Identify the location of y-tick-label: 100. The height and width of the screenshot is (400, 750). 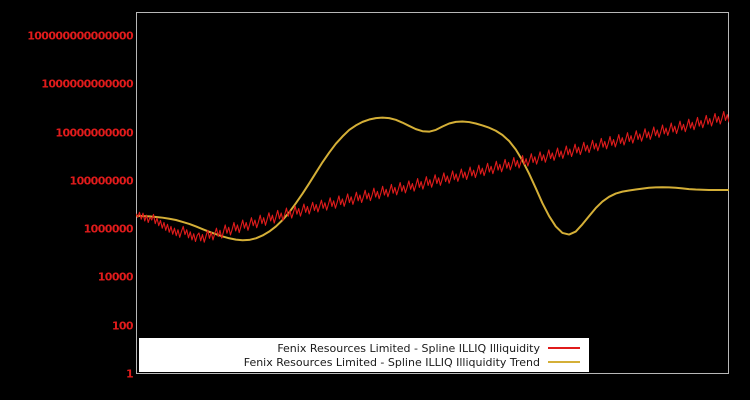
(122, 326).